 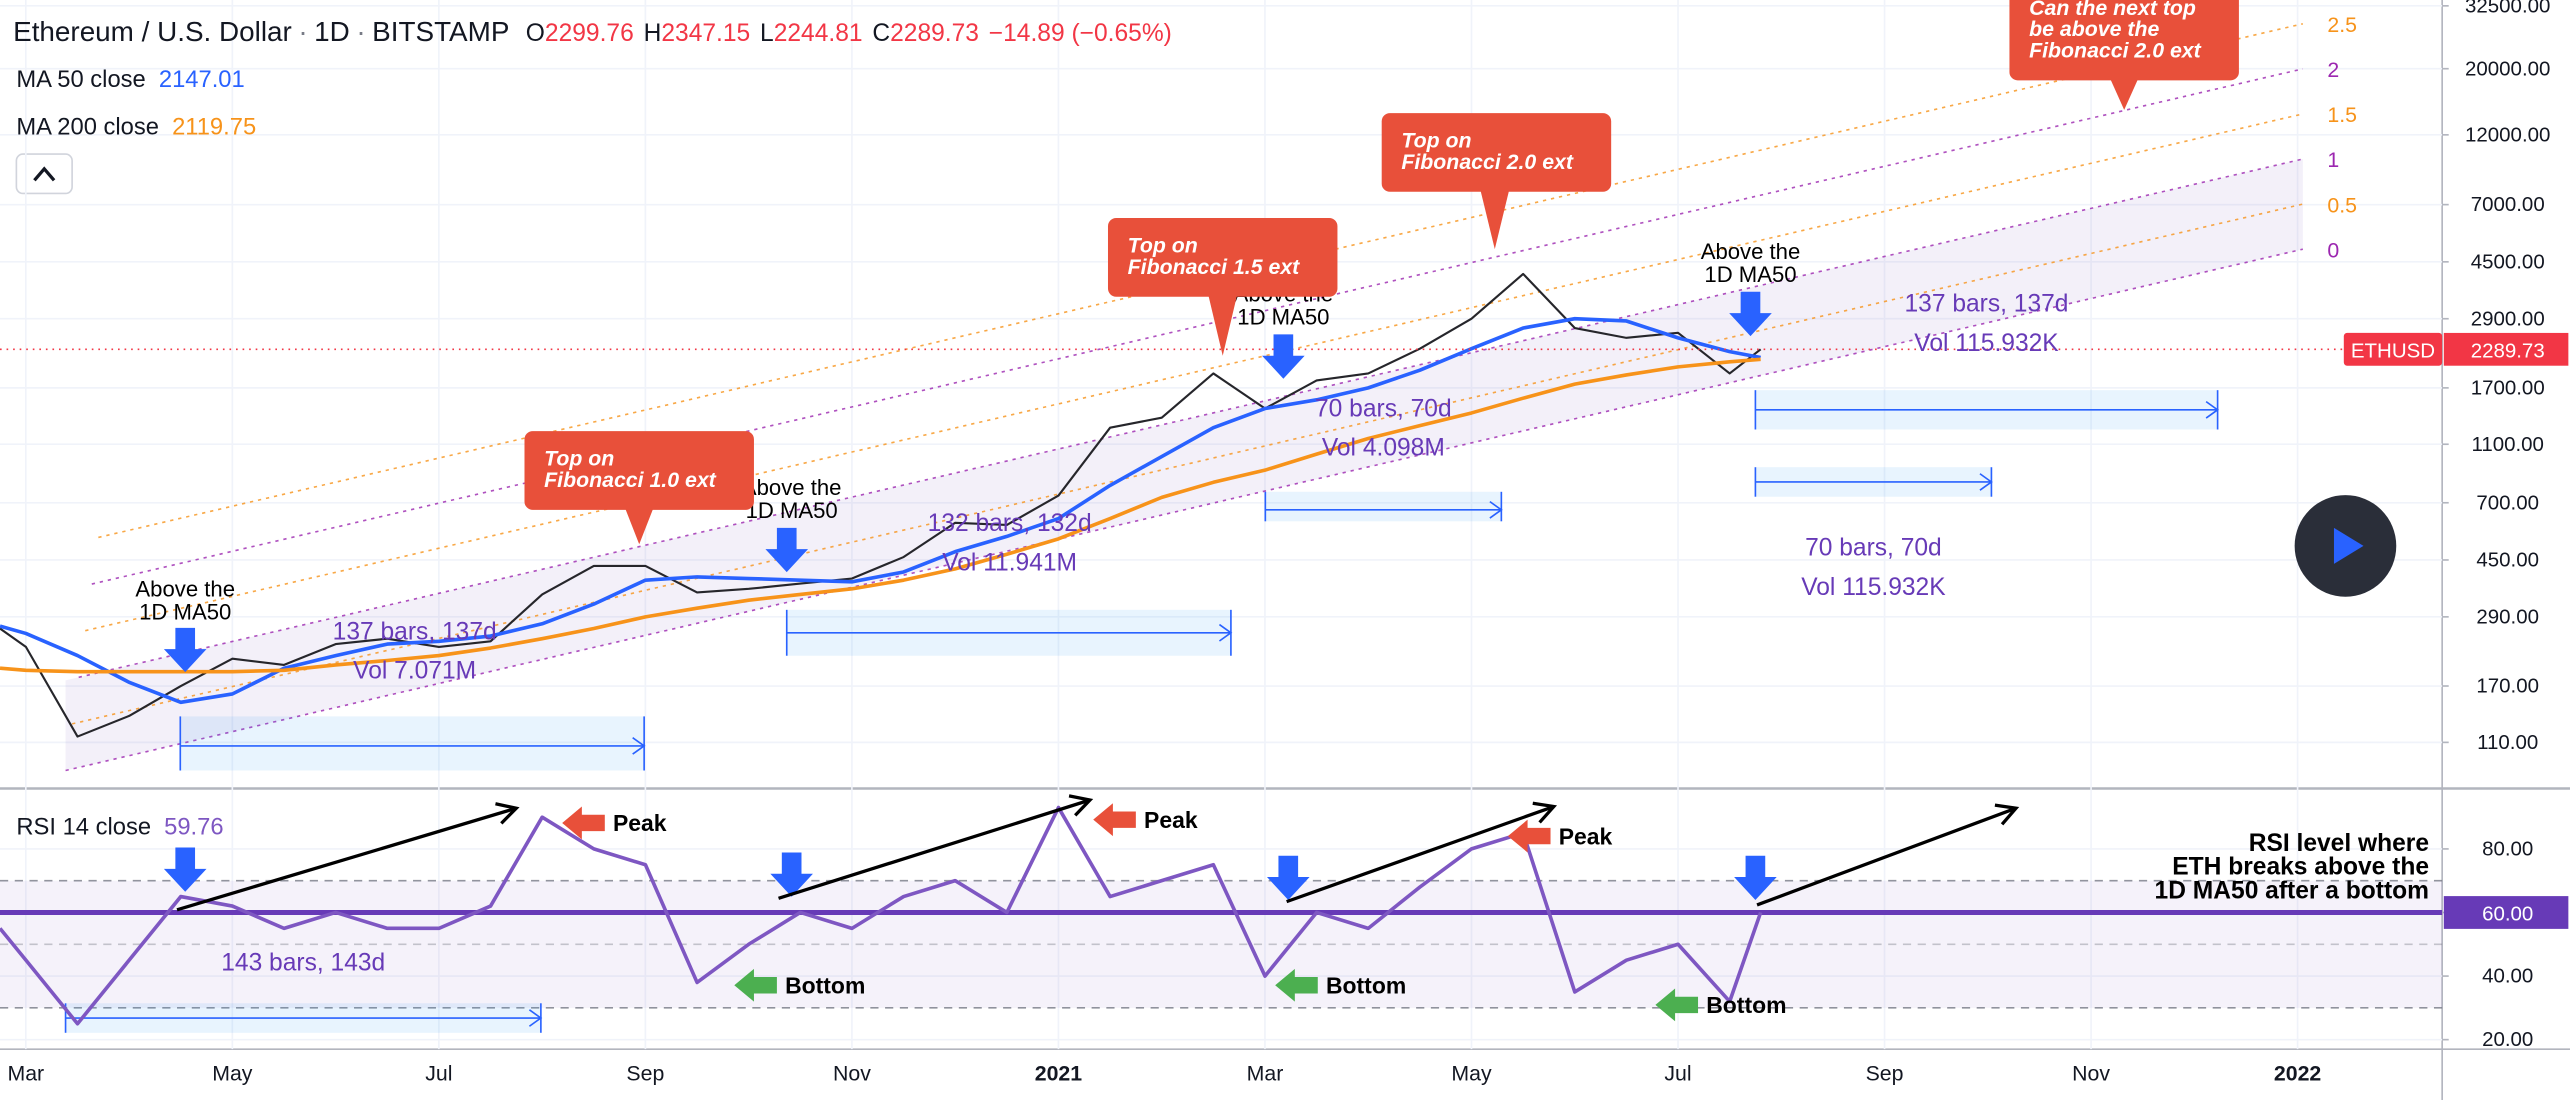 I want to click on price-tag: 2289.73, so click(x=2508, y=351).